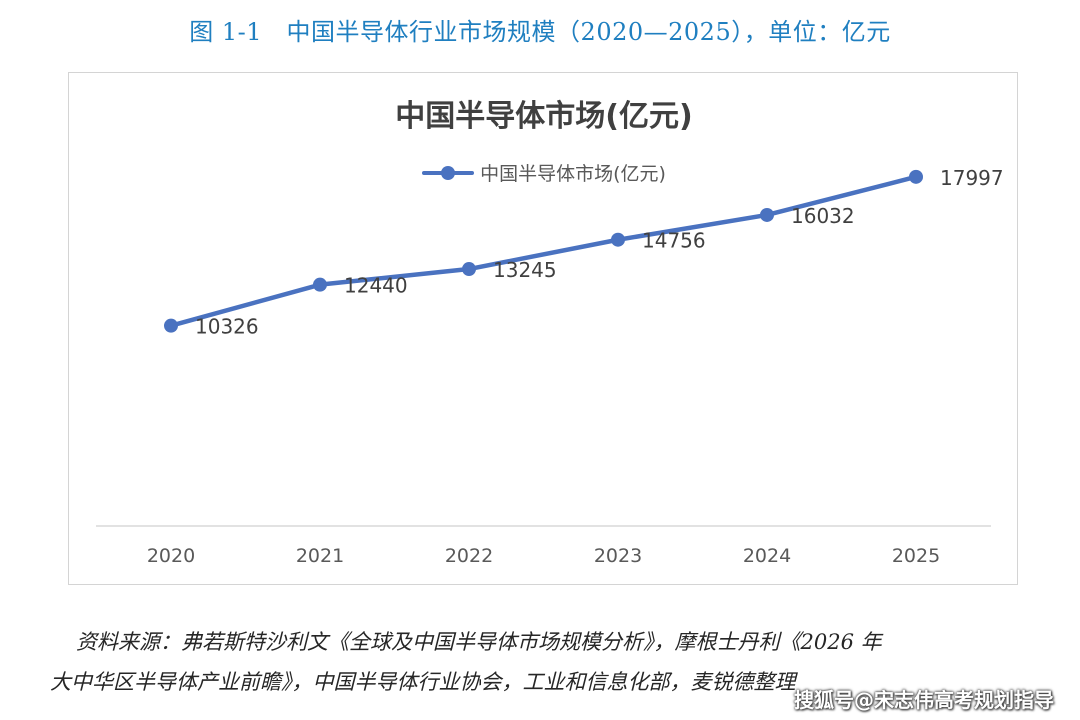 The image size is (1080, 720). I want to click on x-tick-label: 2024, so click(767, 556).